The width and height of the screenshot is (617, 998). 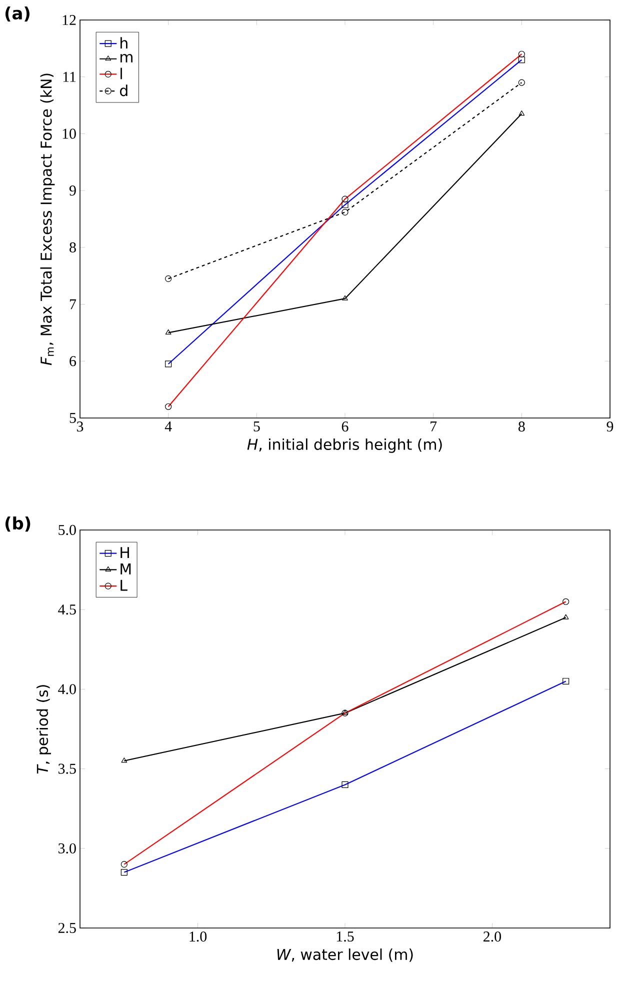 I want to click on y-tick-label: 3.5, so click(x=67, y=769).